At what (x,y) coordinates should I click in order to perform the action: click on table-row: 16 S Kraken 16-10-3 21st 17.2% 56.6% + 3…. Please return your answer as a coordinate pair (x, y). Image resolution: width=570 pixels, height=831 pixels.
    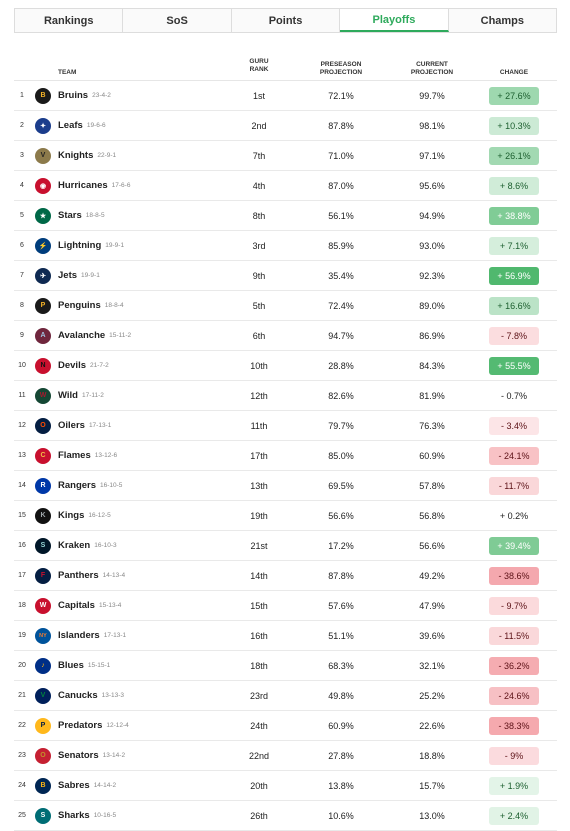
    Looking at the image, I should click on (285, 546).